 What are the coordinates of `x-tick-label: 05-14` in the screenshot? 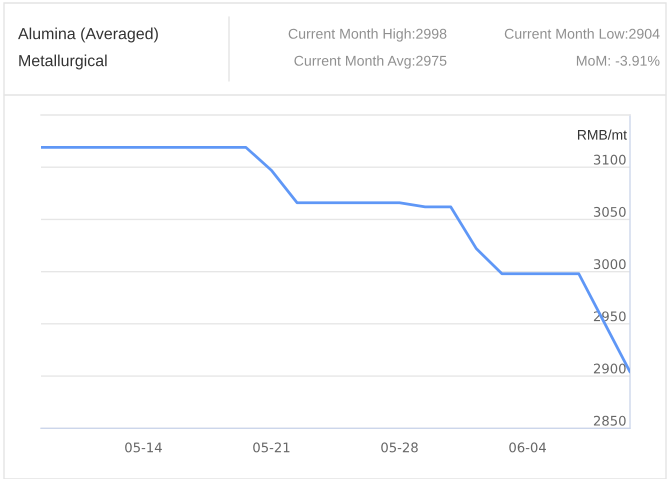 It's located at (143, 447).